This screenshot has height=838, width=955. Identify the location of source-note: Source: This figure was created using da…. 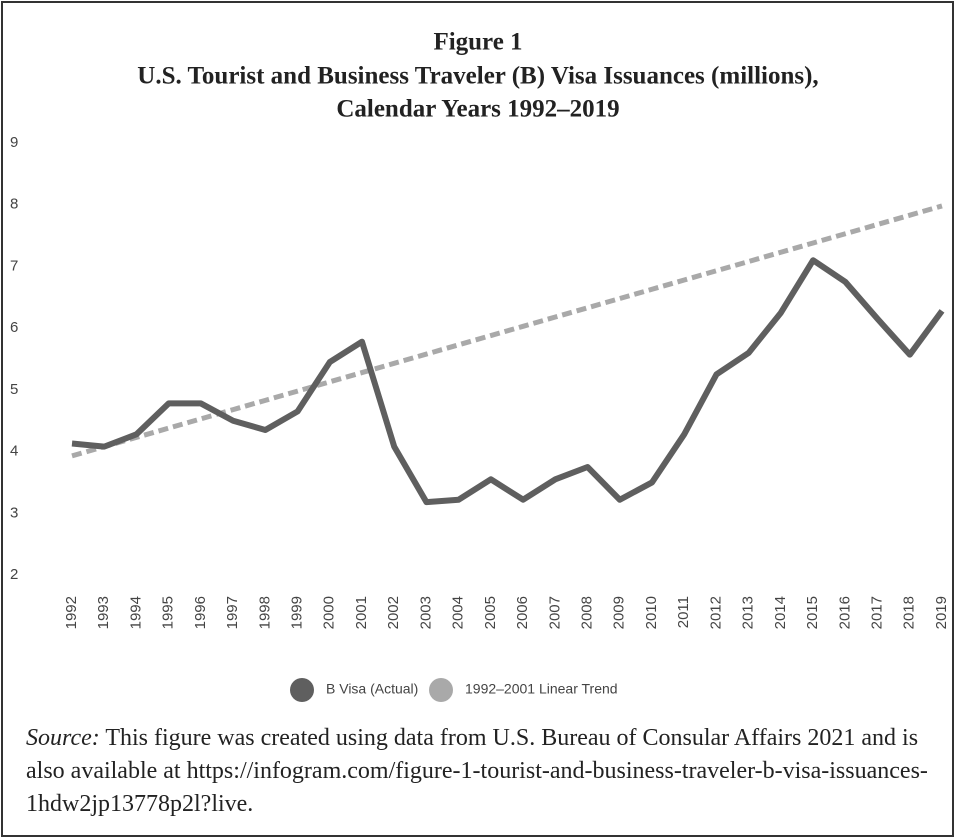
(481, 771).